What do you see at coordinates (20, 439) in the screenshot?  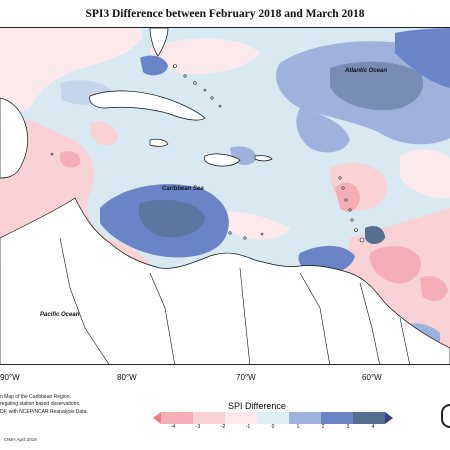 I see `credit-text: CIMH April 2018` at bounding box center [20, 439].